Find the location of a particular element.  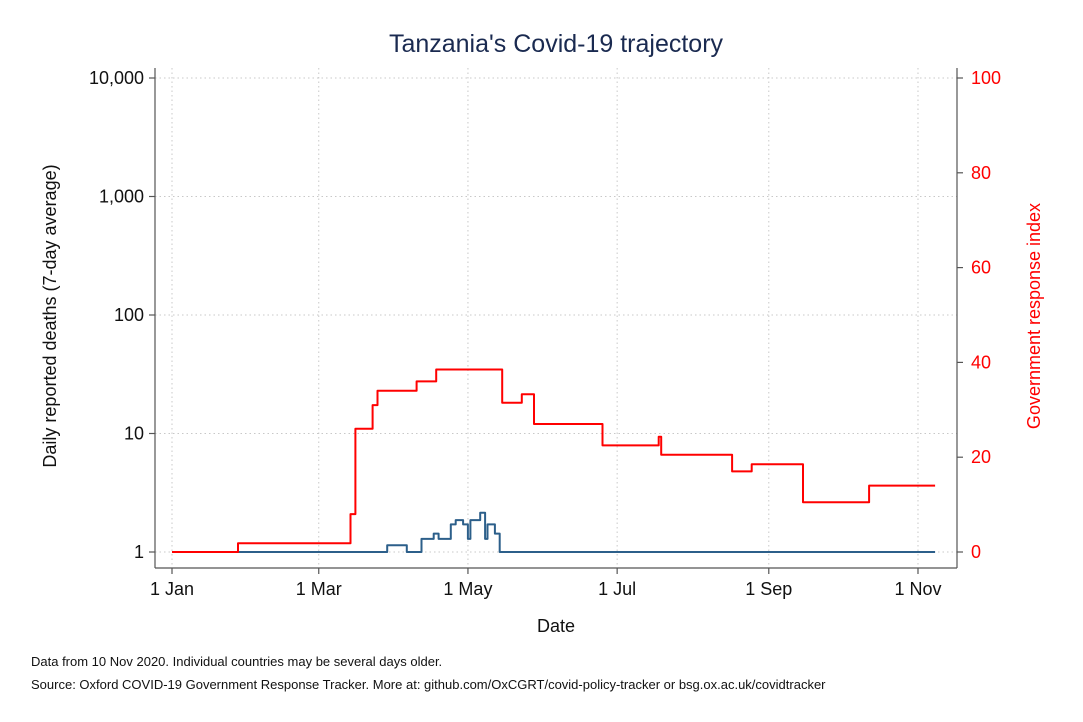

y-right-tick-label: 100 is located at coordinates (986, 78).